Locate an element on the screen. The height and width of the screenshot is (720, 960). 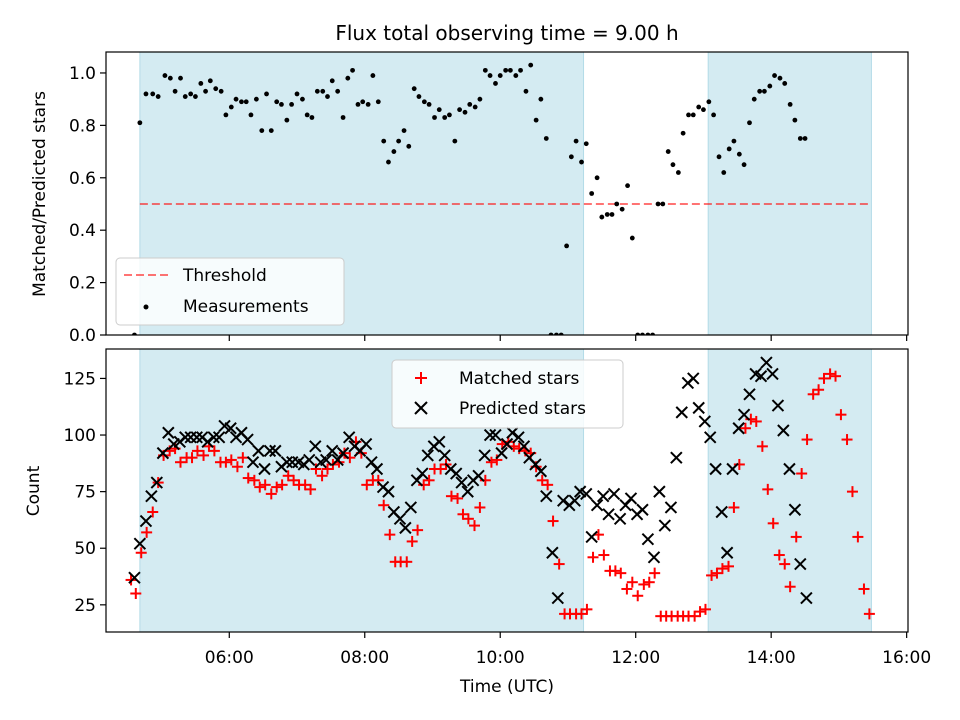
x-tick-label: 08:00 is located at coordinates (364, 658).